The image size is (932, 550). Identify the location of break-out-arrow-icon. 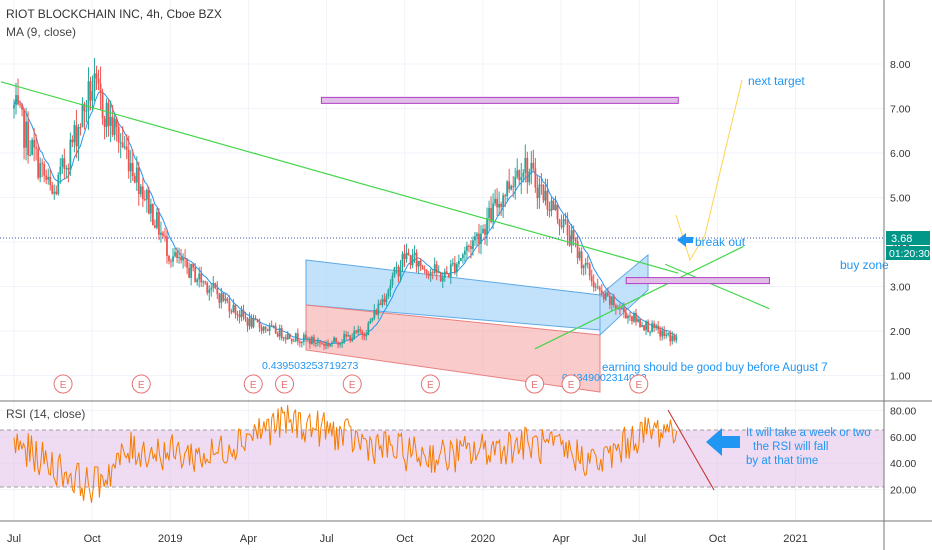
(685, 240).